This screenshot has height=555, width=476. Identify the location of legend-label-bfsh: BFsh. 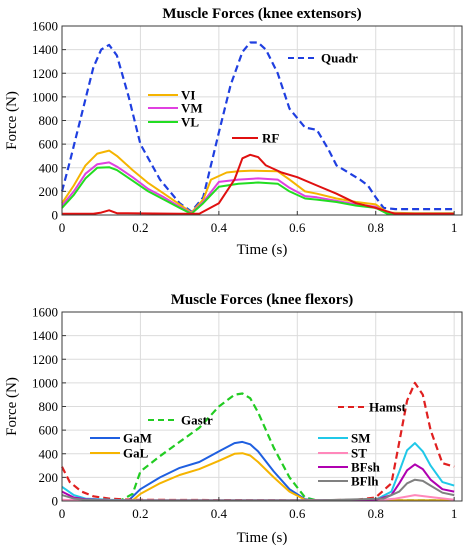
(366, 467).